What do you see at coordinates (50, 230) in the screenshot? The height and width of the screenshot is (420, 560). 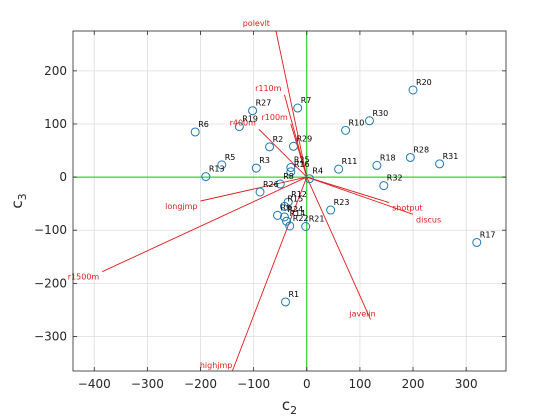 I see `y-tick-label: −100` at bounding box center [50, 230].